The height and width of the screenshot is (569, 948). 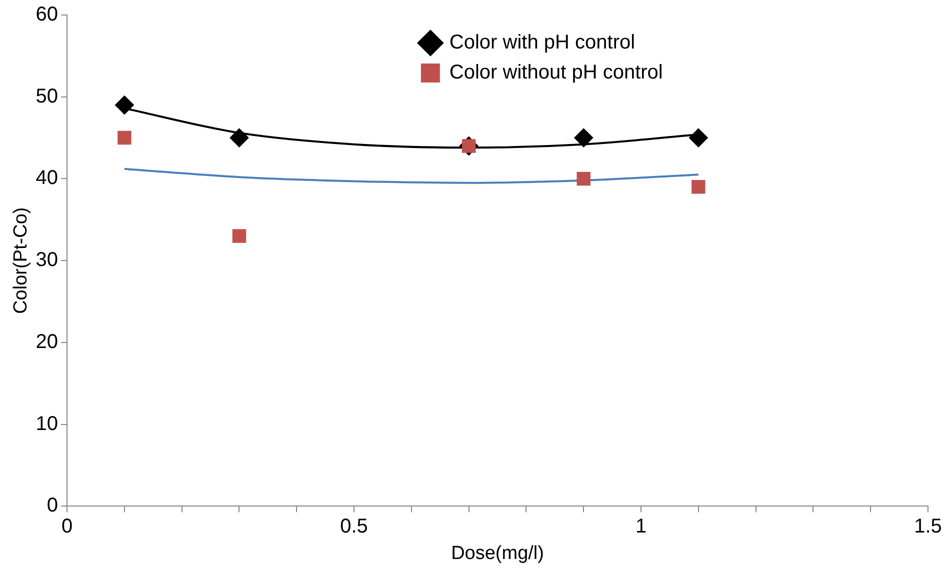 I want to click on x-tick-label: 1.5, so click(x=928, y=527).